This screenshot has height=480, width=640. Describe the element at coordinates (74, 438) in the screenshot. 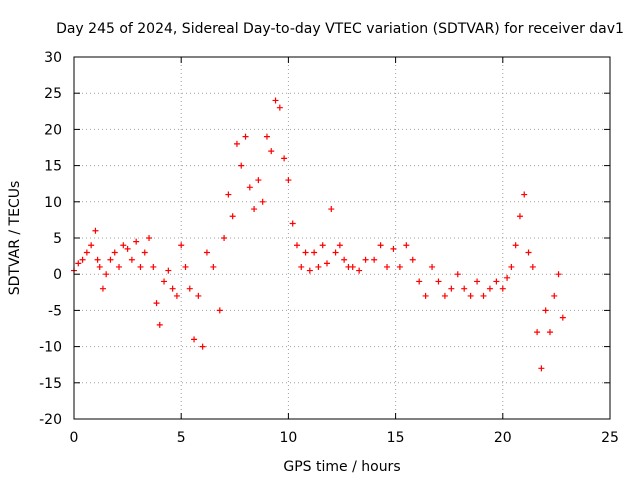

I see `x-tick-label: 0` at that location.